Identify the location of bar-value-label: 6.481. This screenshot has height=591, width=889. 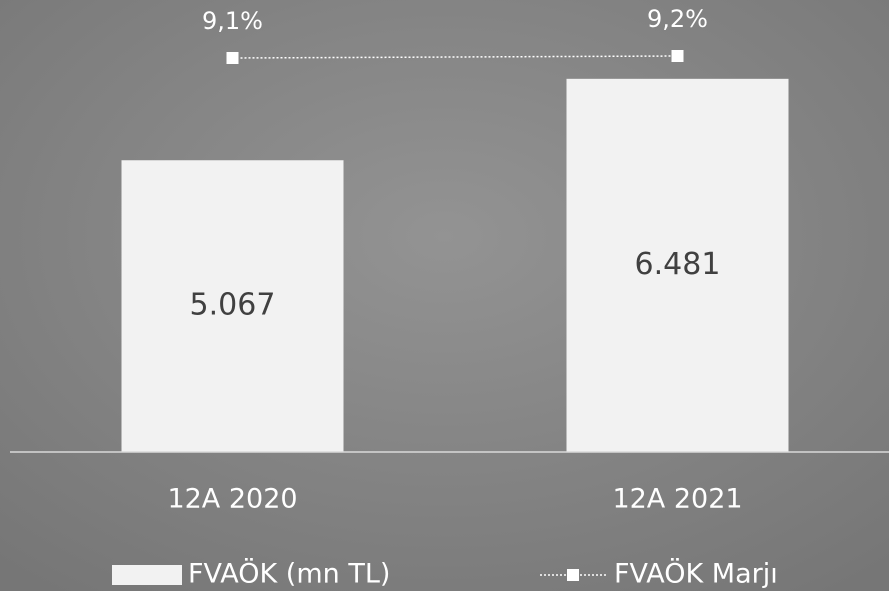
(678, 264).